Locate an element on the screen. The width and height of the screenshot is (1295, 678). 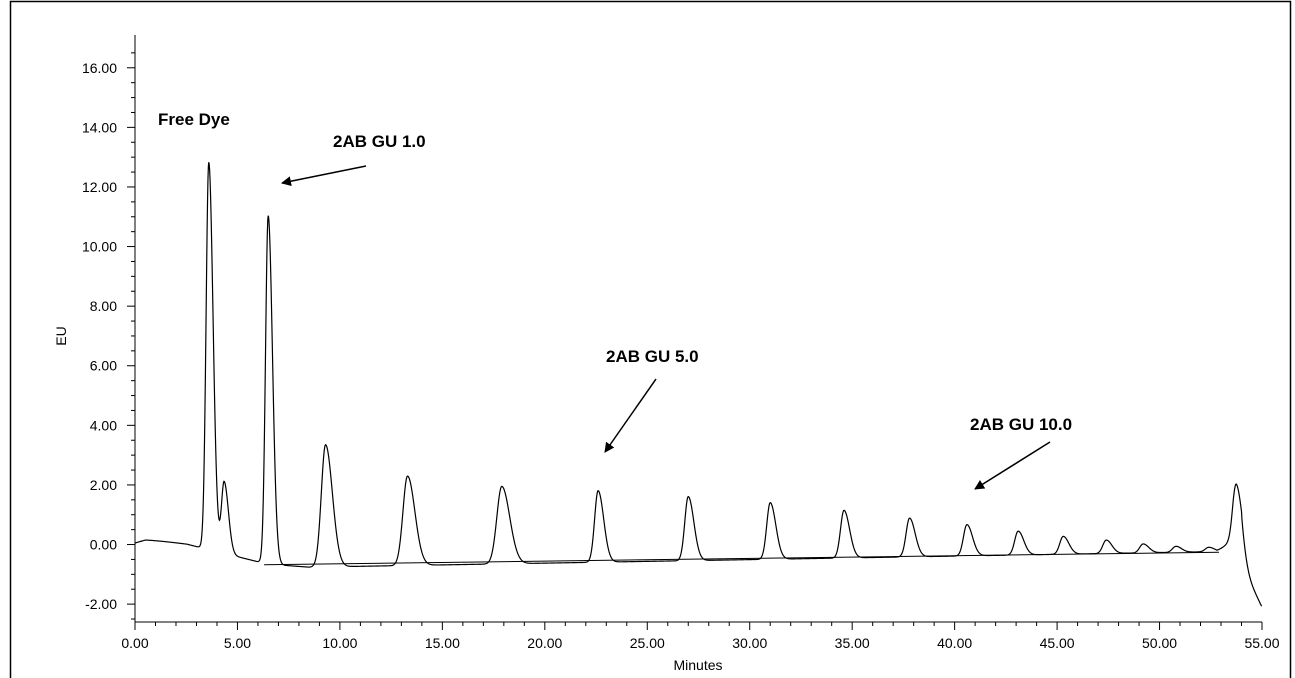
y-tick-label: 0.00 is located at coordinates (103, 545).